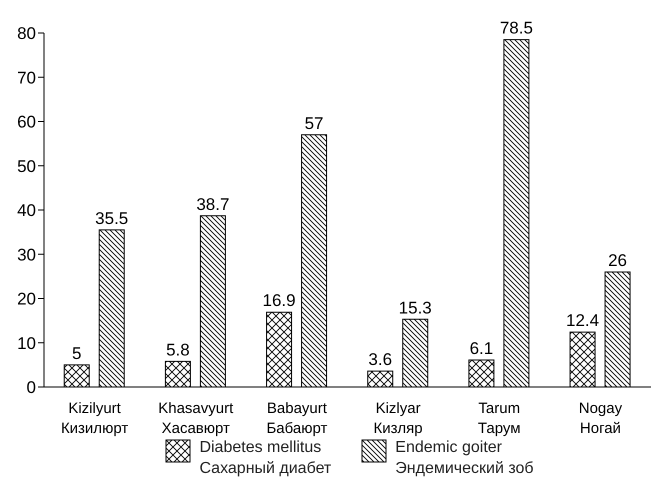 The image size is (659, 492). Describe the element at coordinates (111, 218) in the screenshot. I see `data-label: 35.5` at that location.